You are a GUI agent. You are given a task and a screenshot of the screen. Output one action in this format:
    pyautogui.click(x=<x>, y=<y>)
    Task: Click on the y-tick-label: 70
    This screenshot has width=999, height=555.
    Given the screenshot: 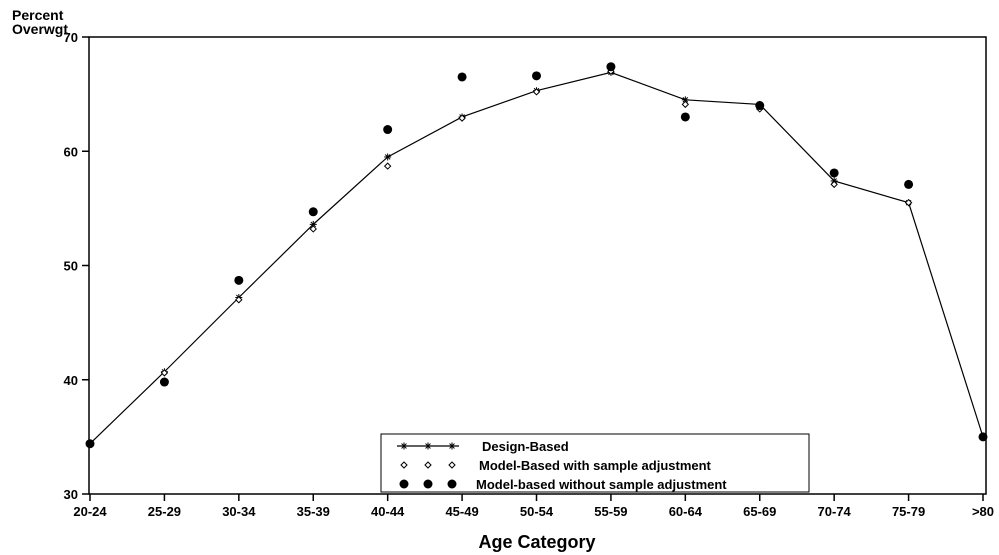 What is the action you would take?
    pyautogui.click(x=71, y=37)
    